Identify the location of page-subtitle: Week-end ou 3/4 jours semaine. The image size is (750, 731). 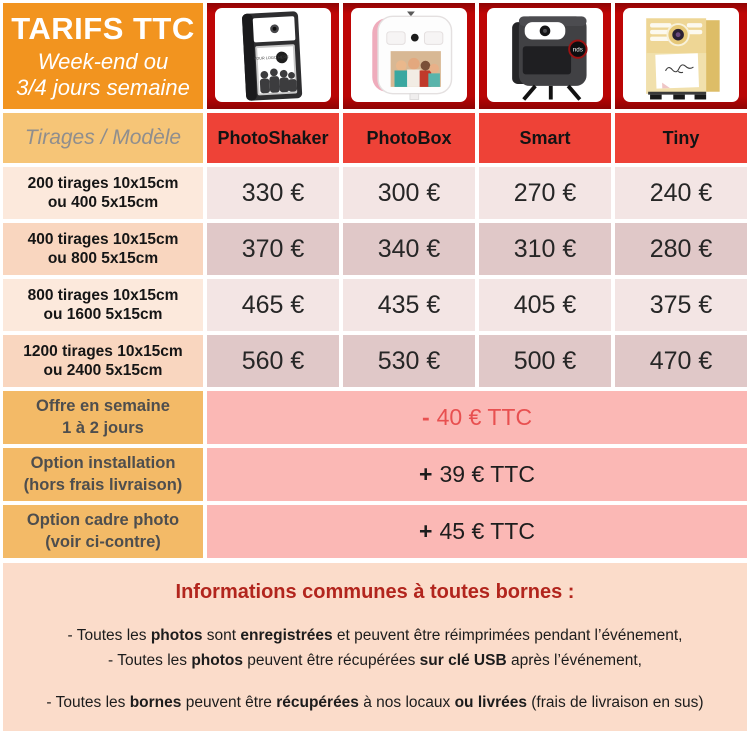
(103, 74).